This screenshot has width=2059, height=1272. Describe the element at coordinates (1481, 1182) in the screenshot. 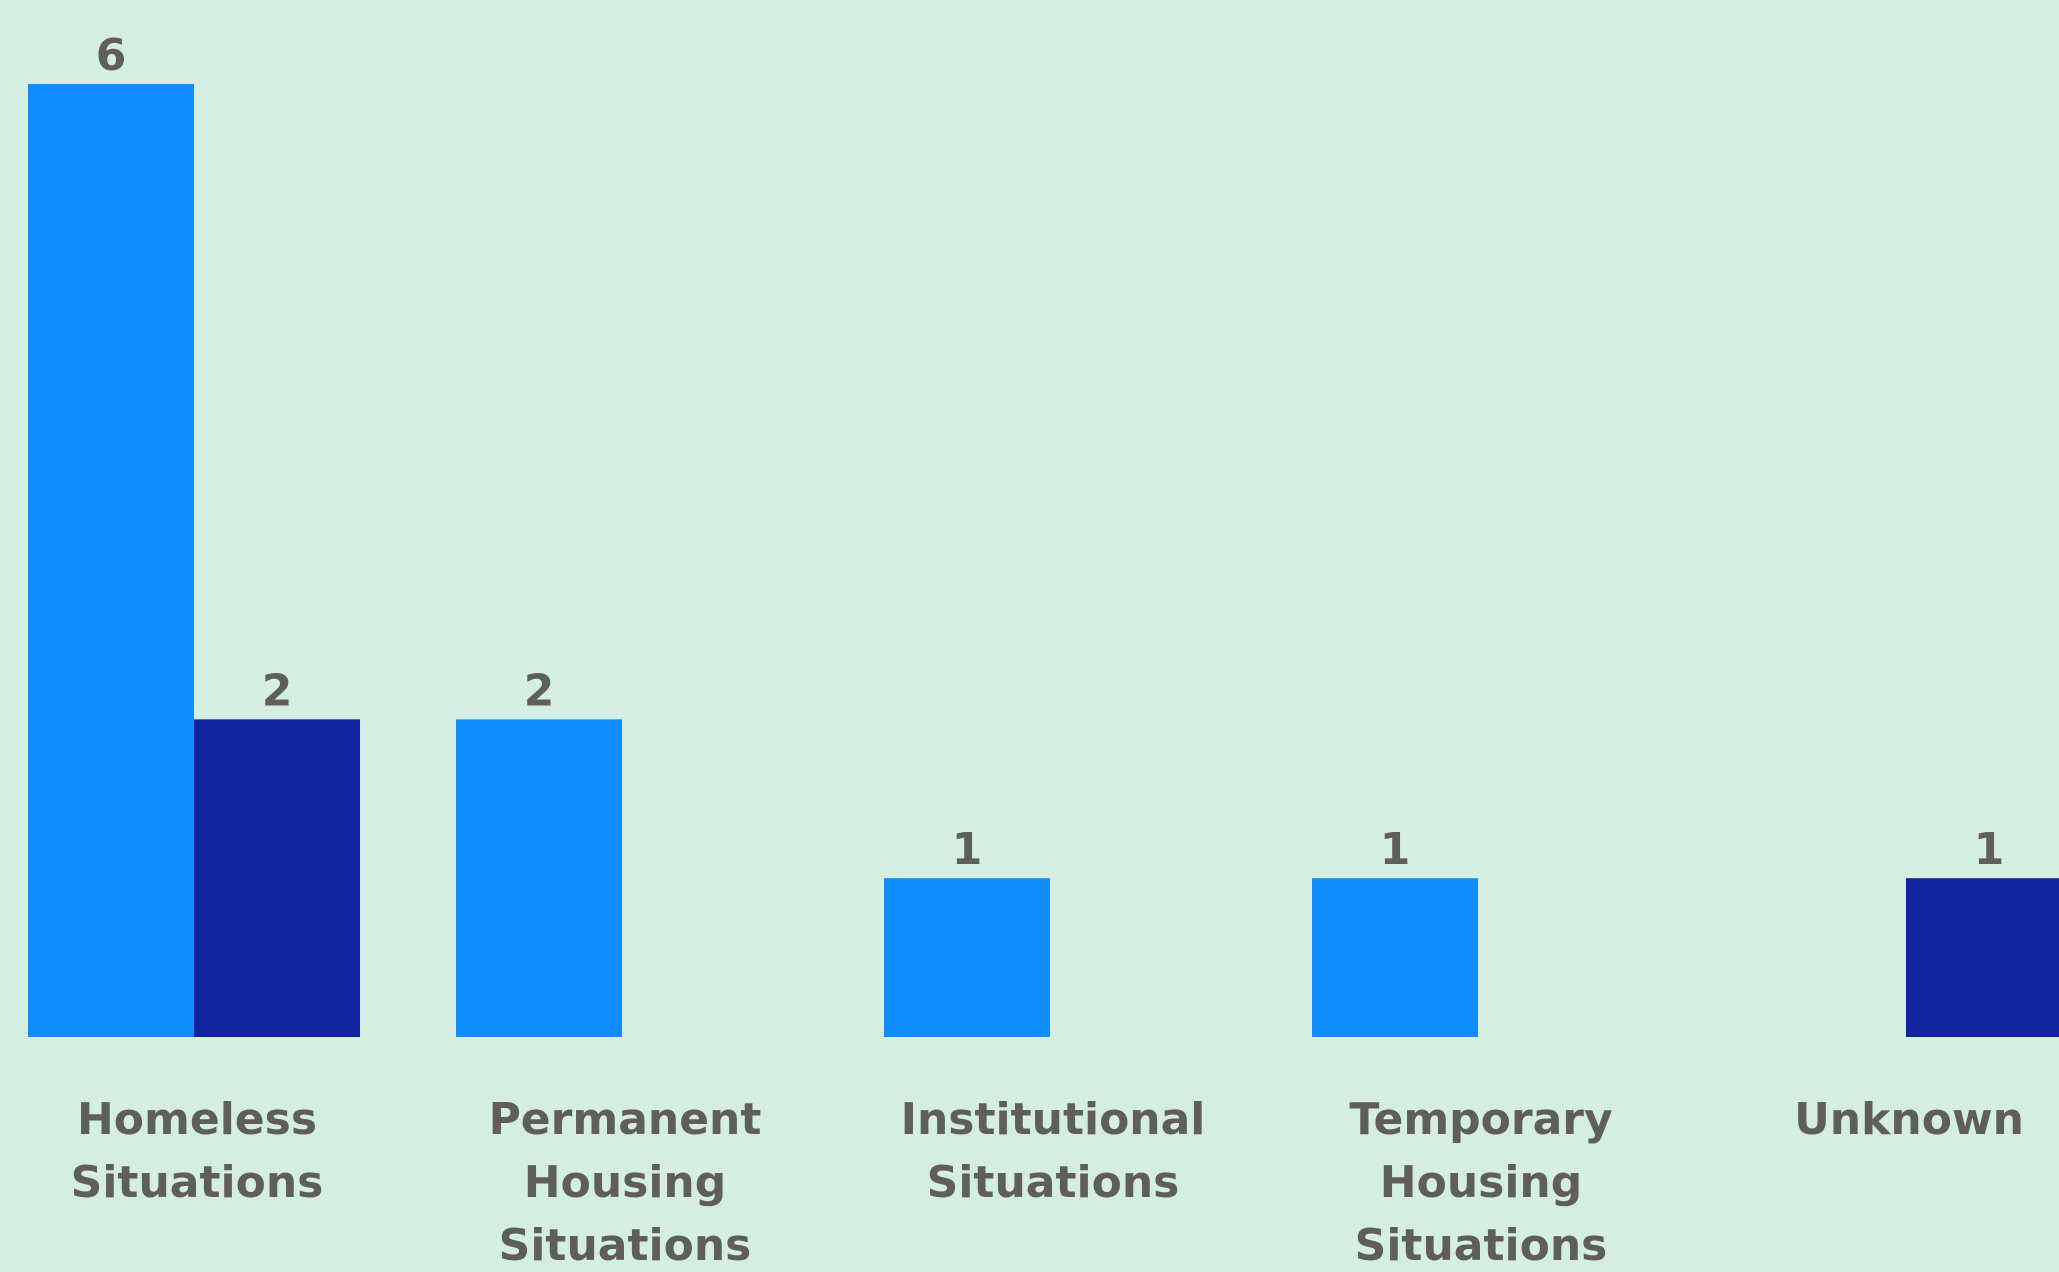

I see `x-tick-label: Temporary Housing Situations` at that location.